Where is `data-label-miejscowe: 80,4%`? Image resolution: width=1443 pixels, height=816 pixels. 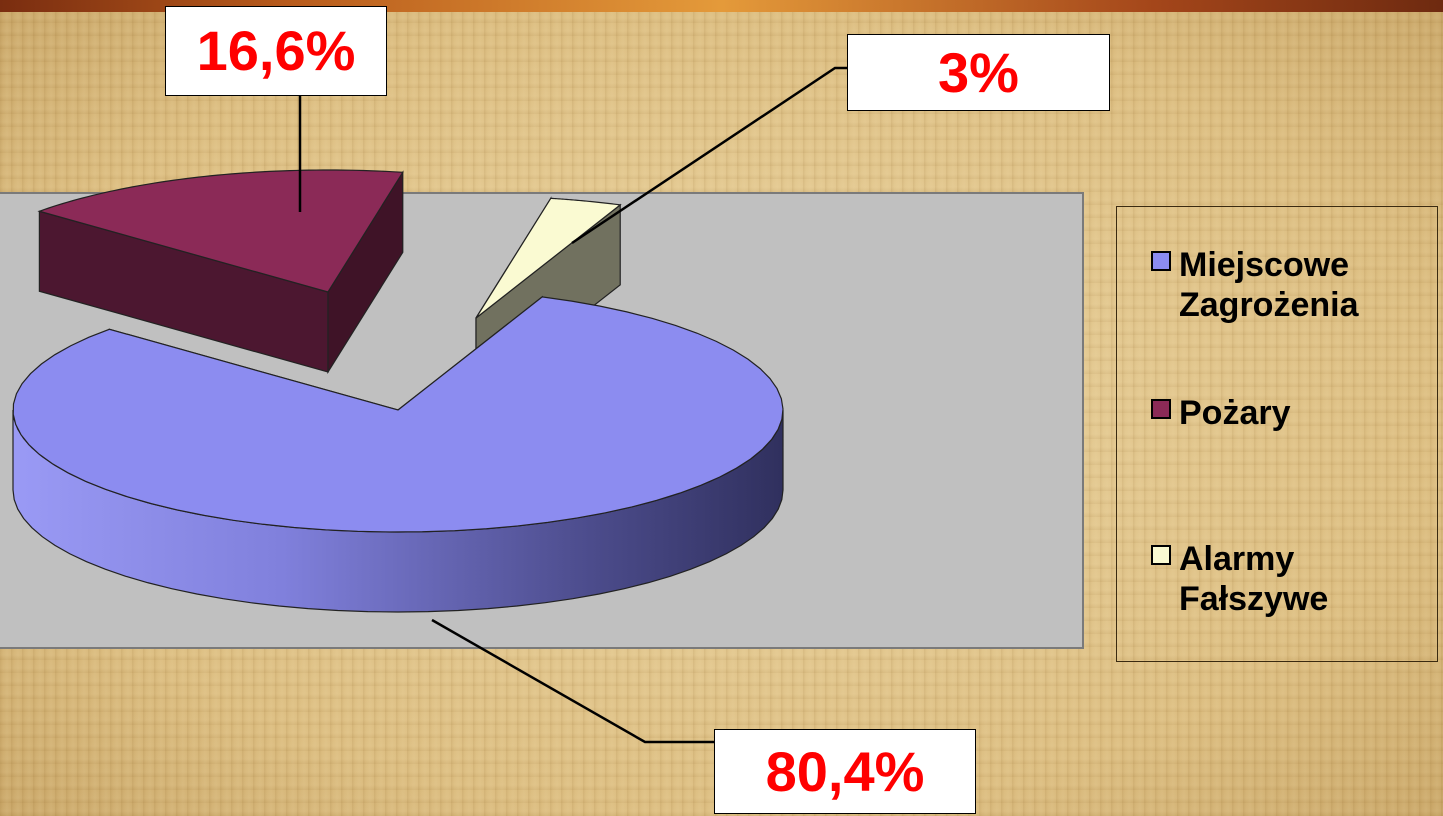
data-label-miejscowe: 80,4% is located at coordinates (845, 771).